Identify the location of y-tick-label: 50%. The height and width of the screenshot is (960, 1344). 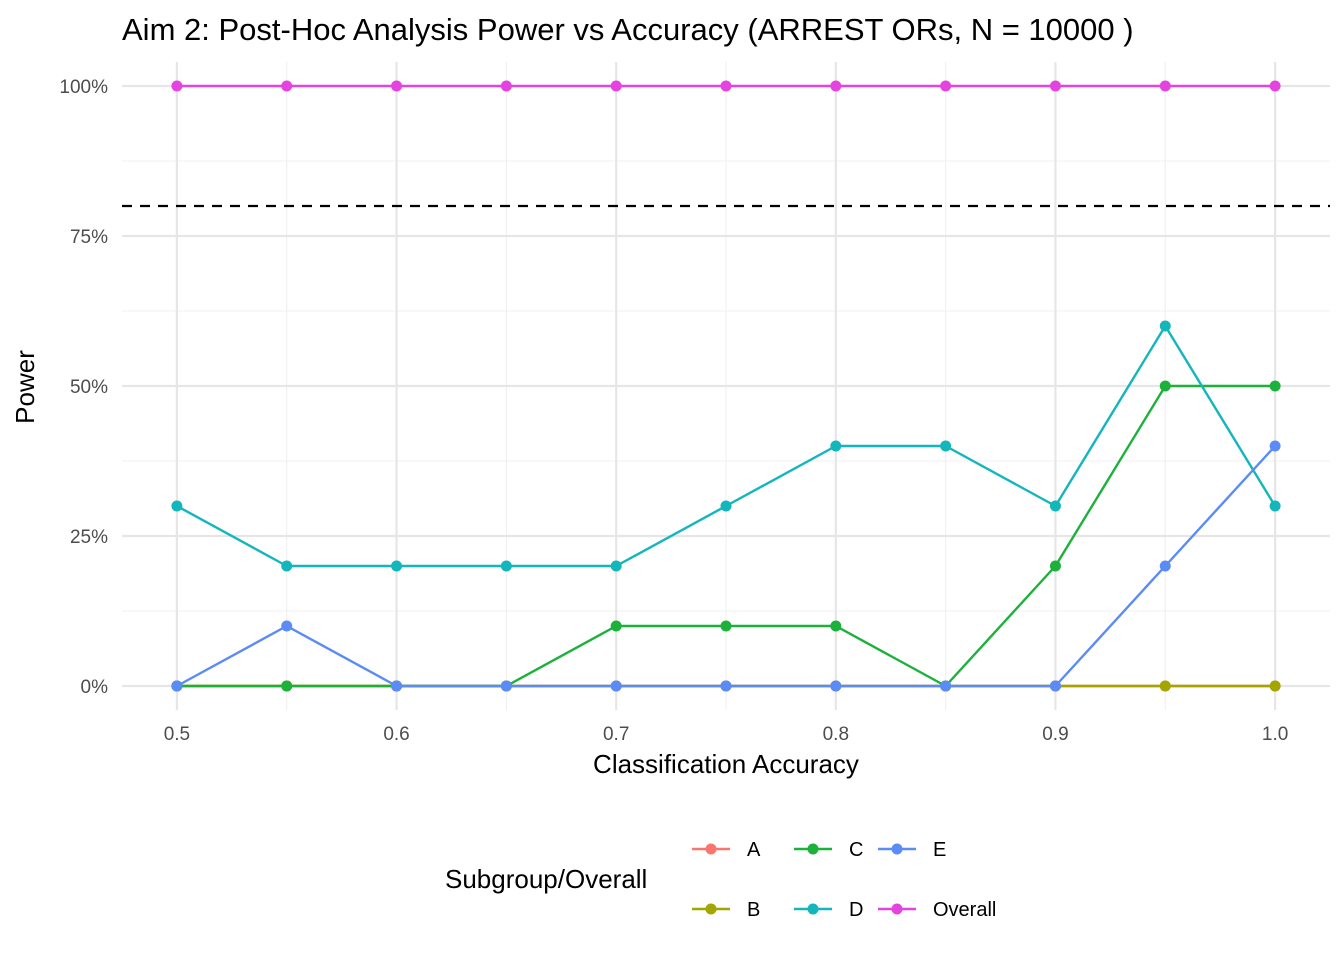
(89, 387).